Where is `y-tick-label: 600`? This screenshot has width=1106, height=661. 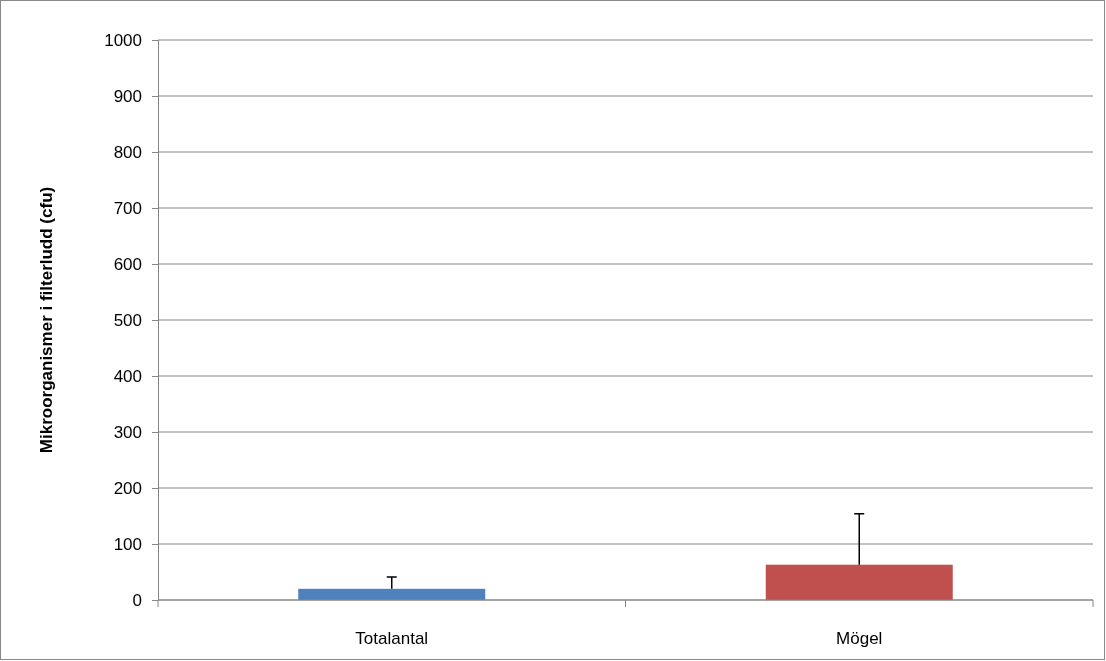
y-tick-label: 600 is located at coordinates (127, 264).